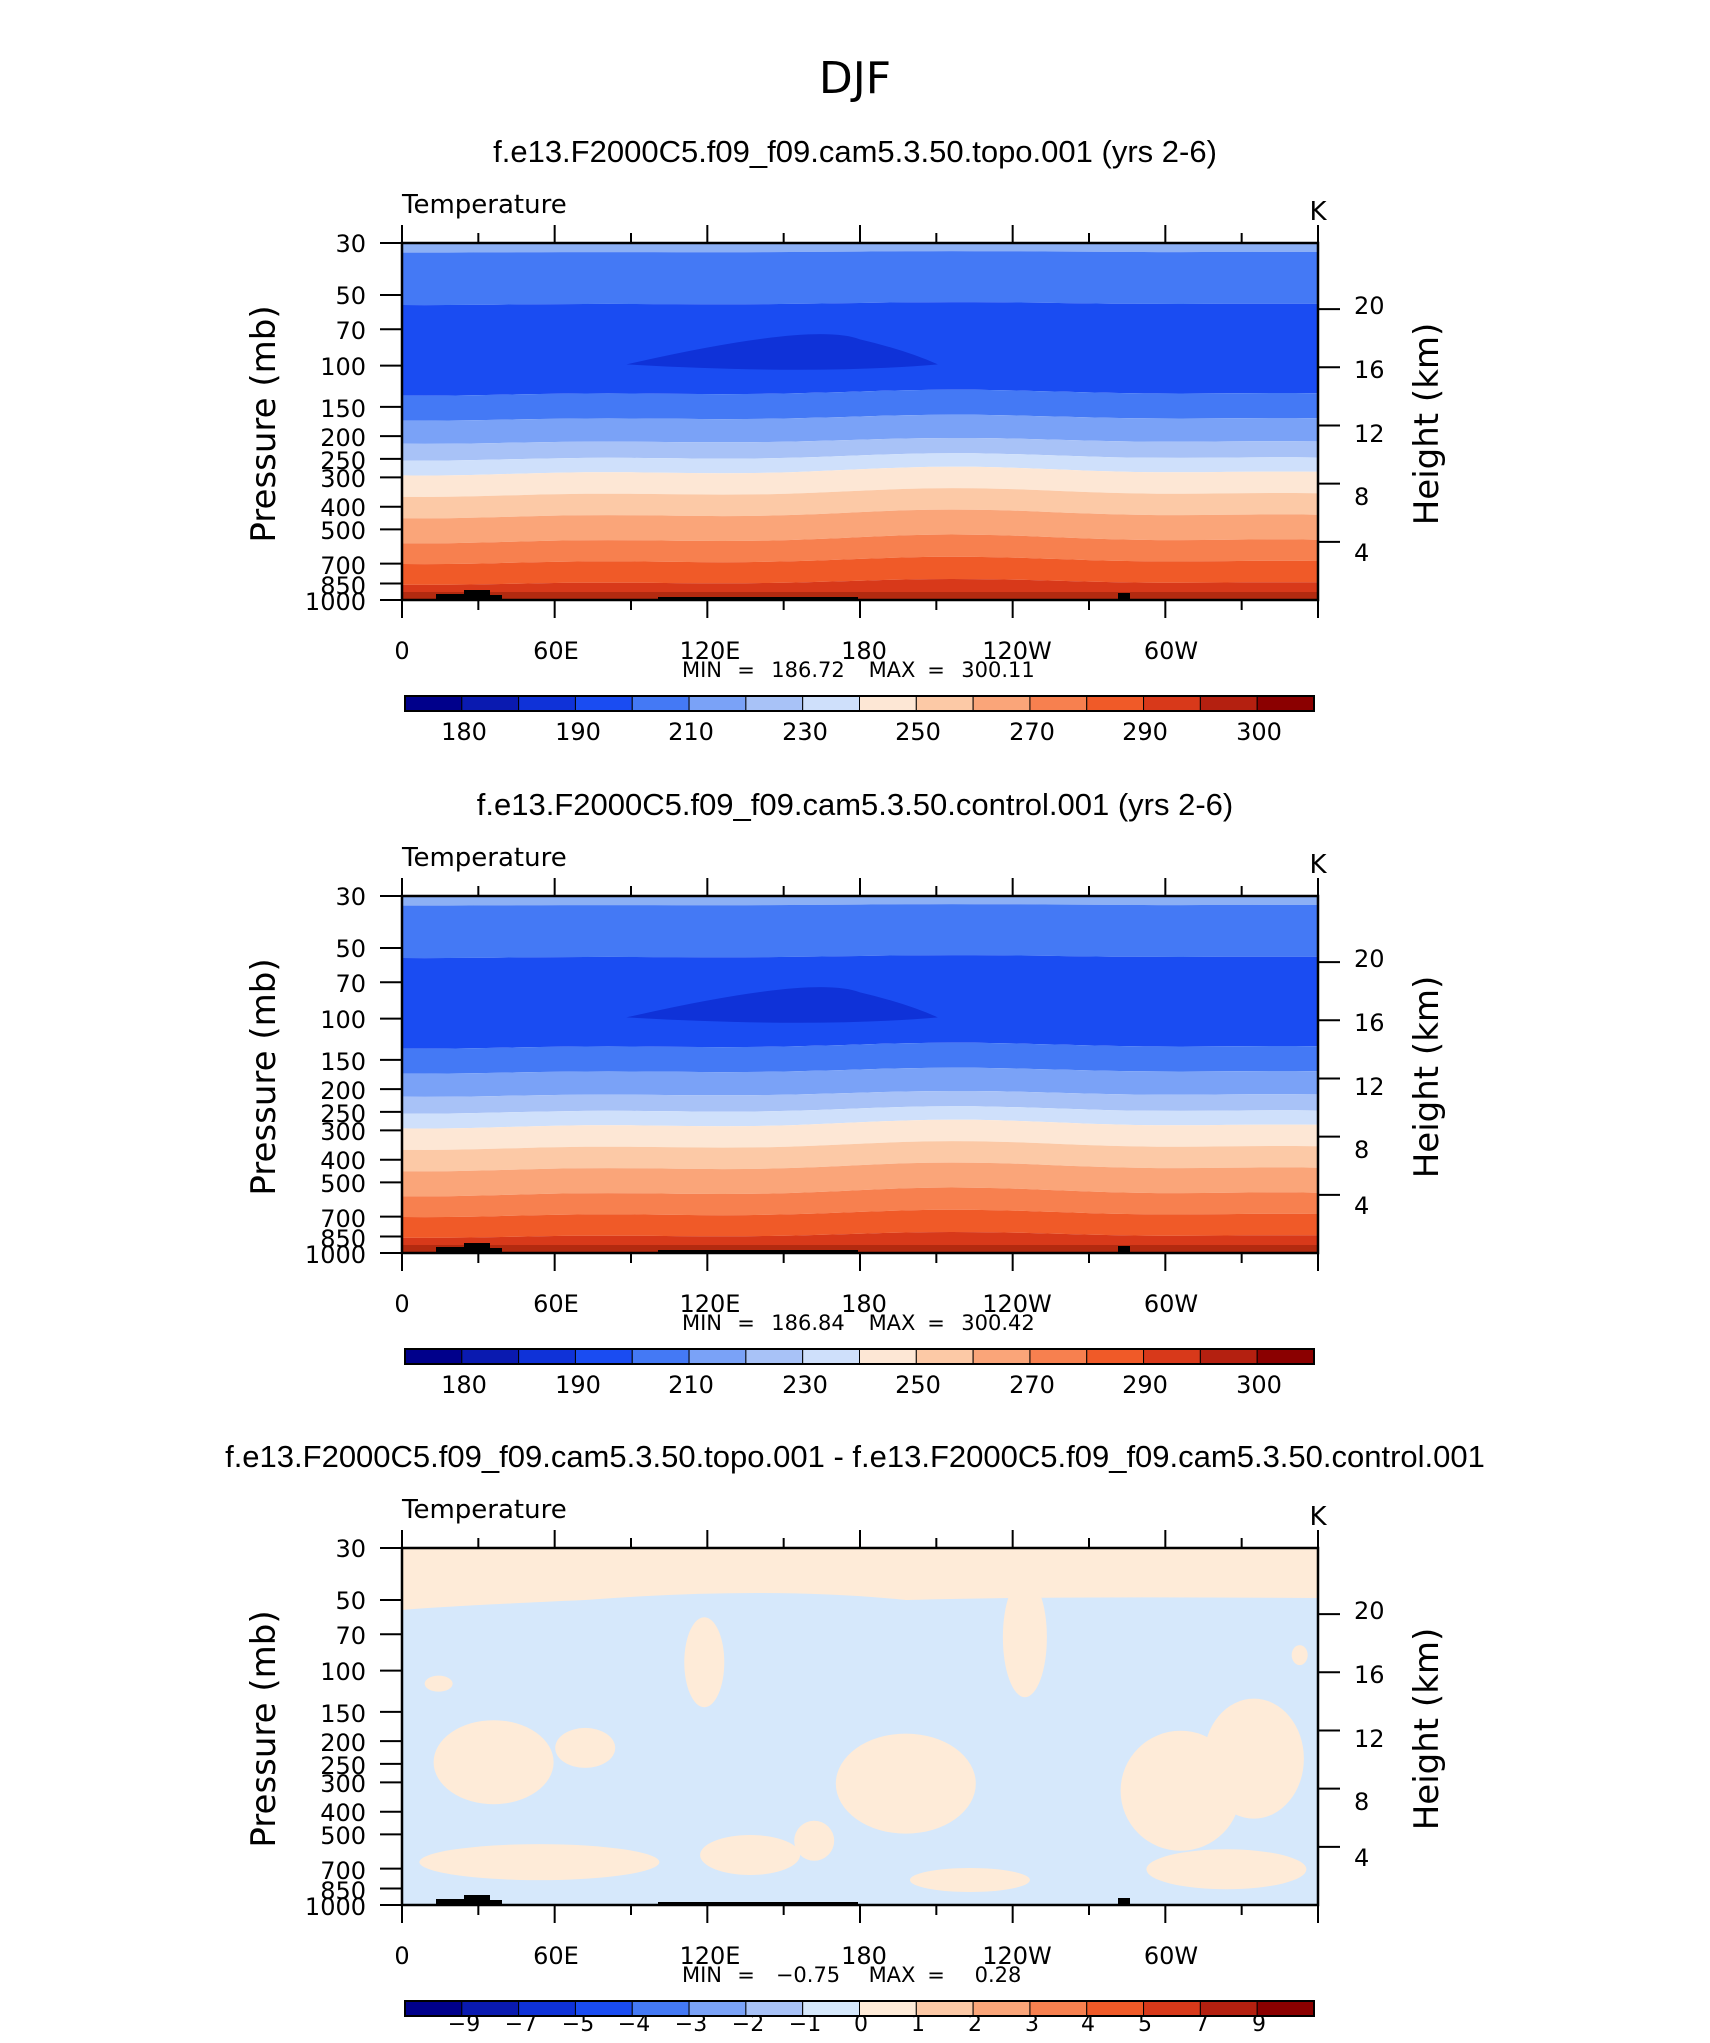  I want to click on colorbar-label: 180, so click(464, 732).